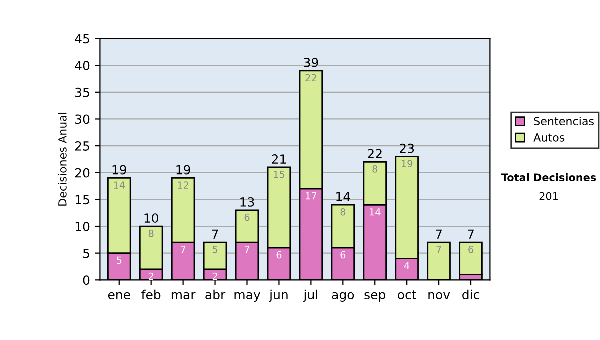 The height and width of the screenshot is (340, 600). Describe the element at coordinates (119, 296) in the screenshot. I see `x-tick-label: ene` at that location.